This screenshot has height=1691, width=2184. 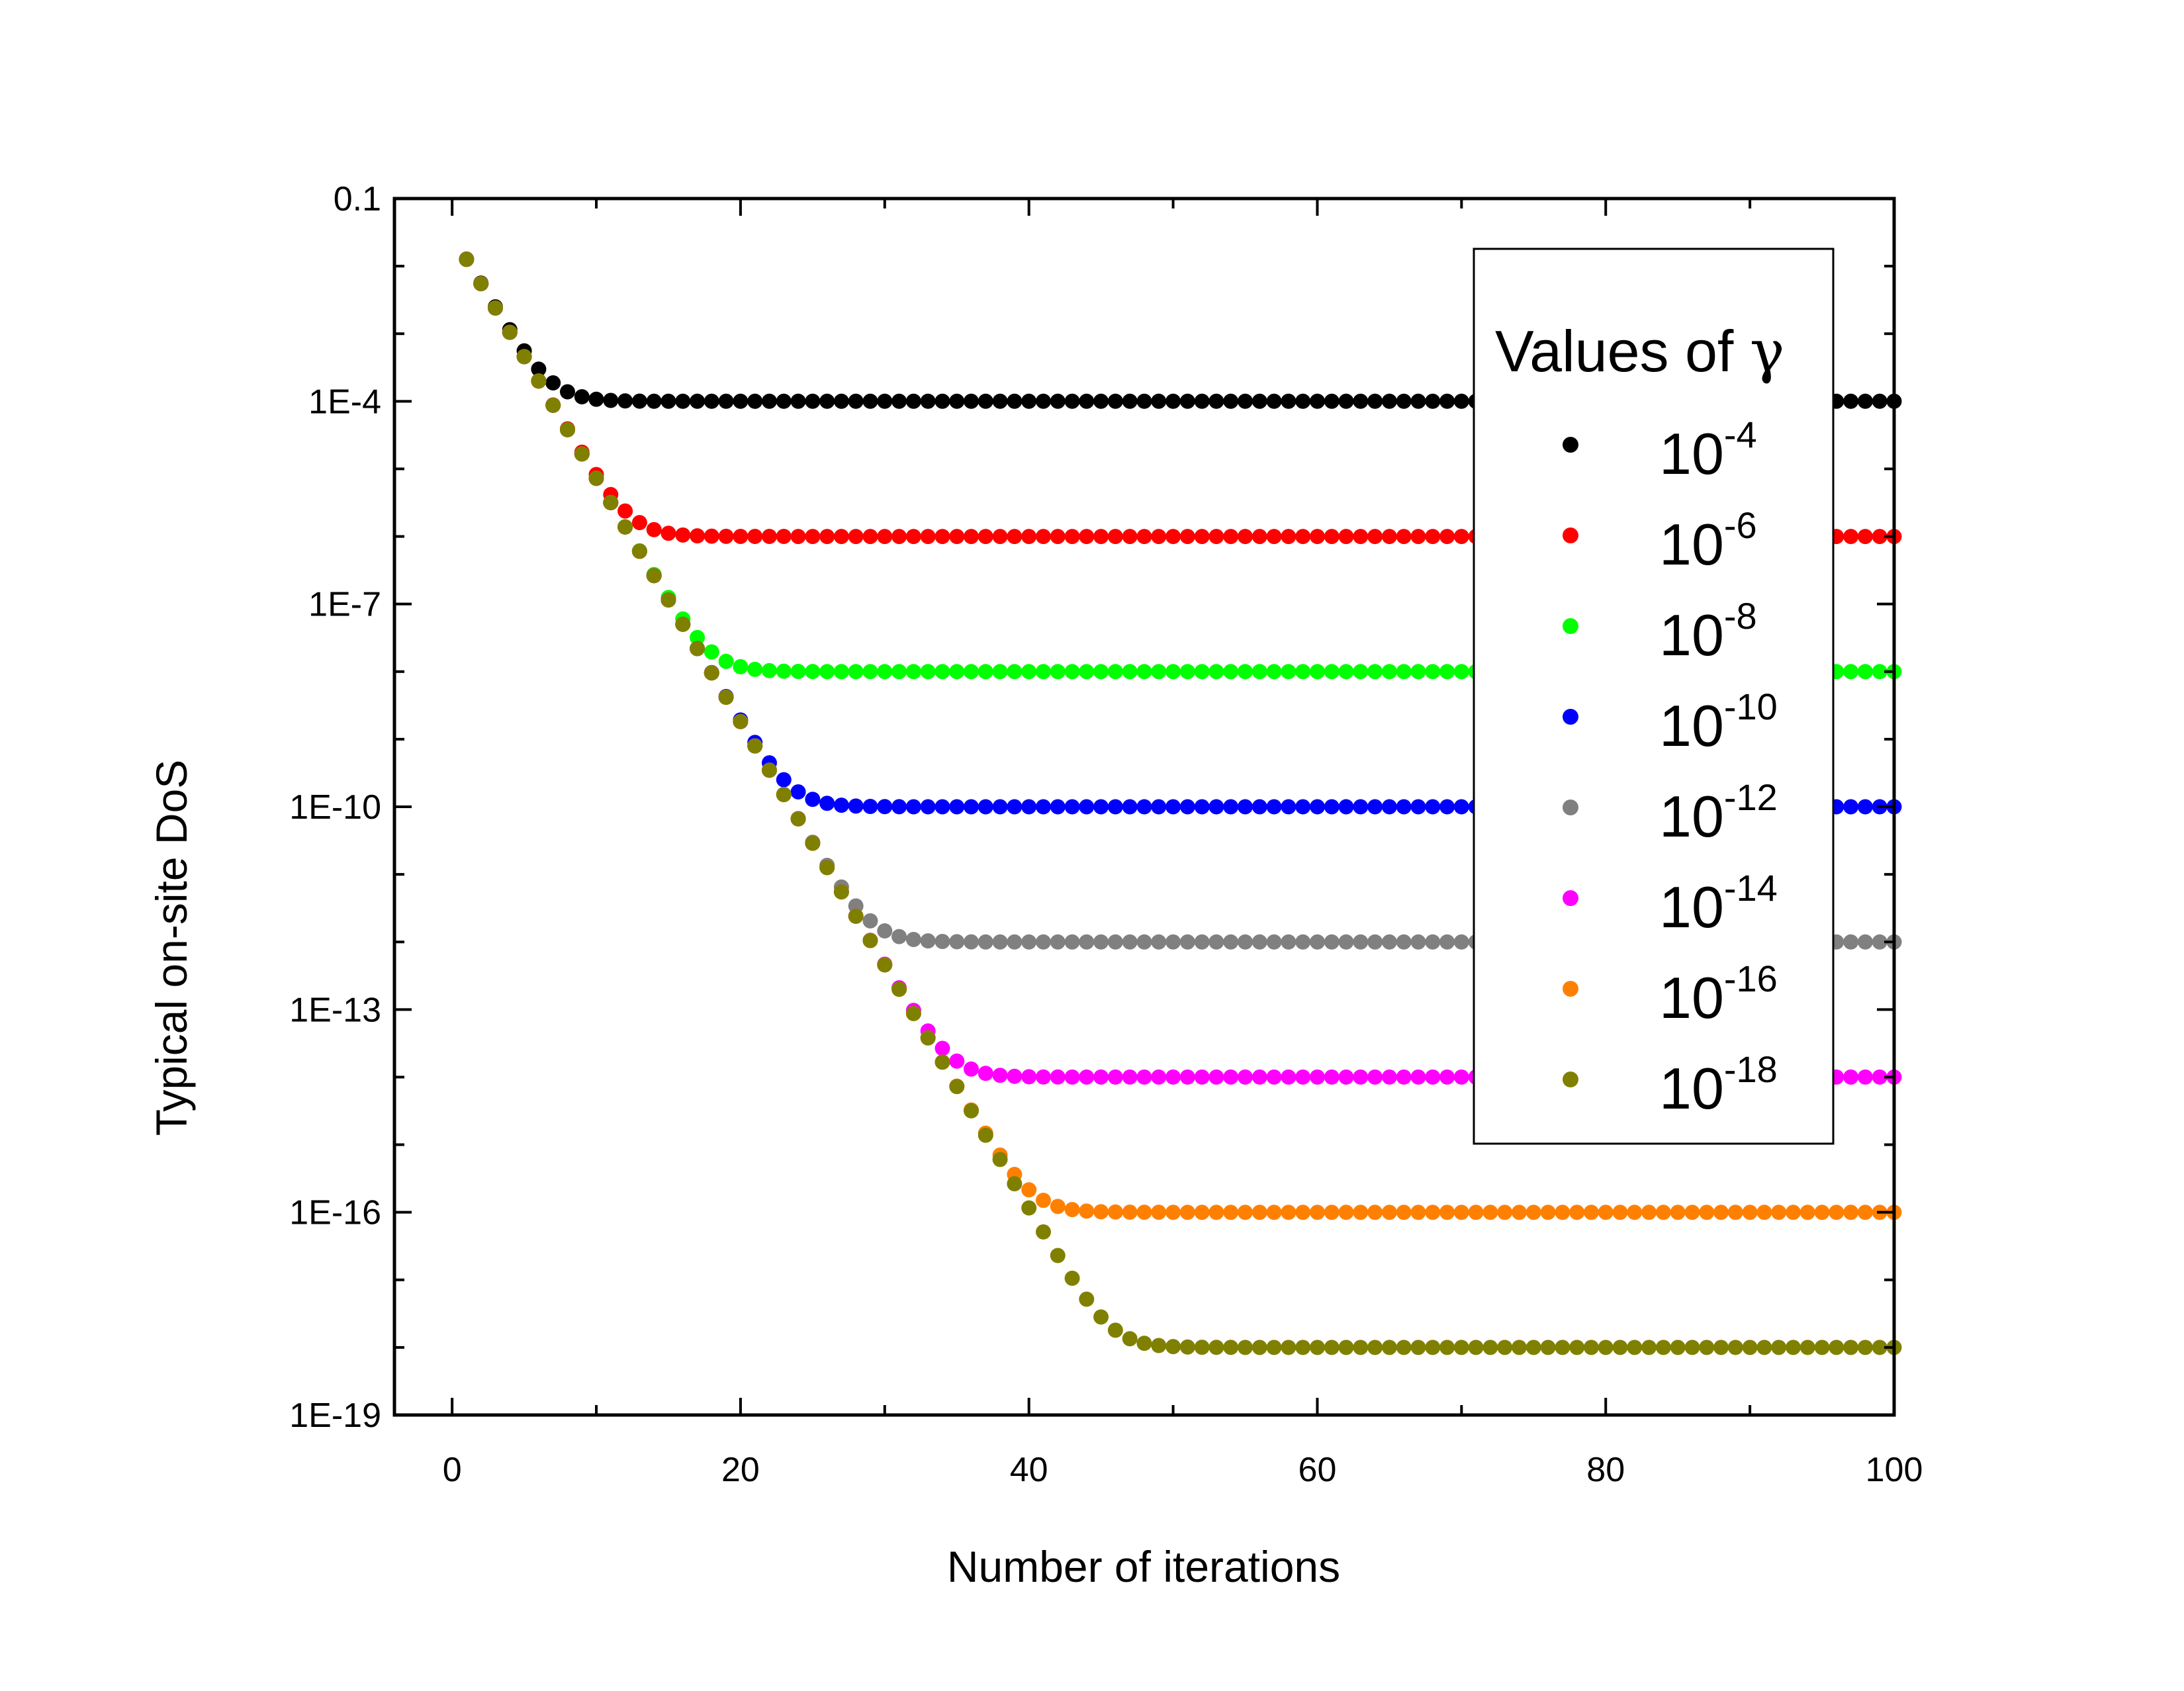 What do you see at coordinates (335, 1010) in the screenshot?
I see `y-tick-label: 1E-13` at bounding box center [335, 1010].